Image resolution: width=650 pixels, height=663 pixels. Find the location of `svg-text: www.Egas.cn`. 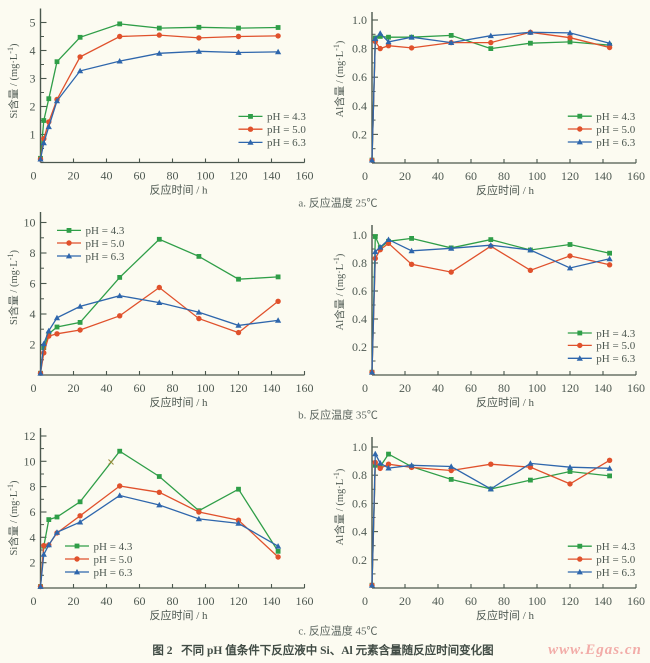

svg-text: www.Egas.cn is located at coordinates (595, 650).